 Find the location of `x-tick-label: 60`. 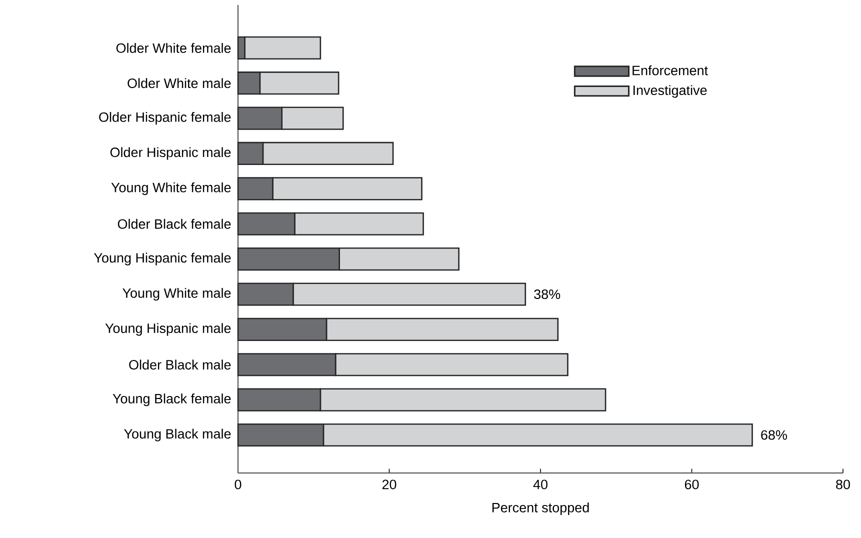

x-tick-label: 60 is located at coordinates (691, 485).